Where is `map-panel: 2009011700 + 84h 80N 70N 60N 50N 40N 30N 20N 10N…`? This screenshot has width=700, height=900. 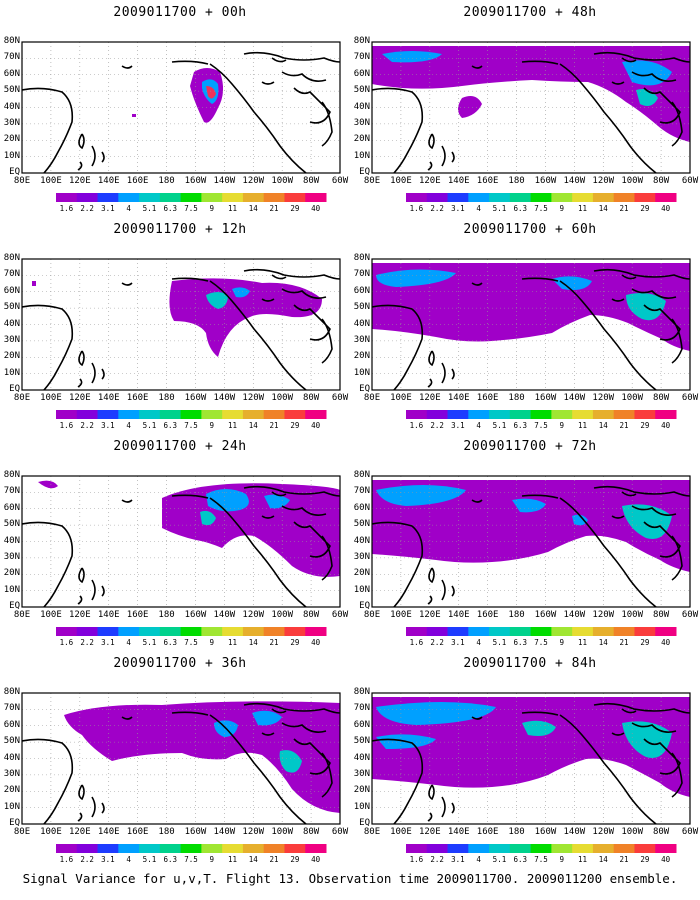
map-panel: 2009011700 + 84h 80N 70N 60N 50N 40N 30N 20N 10N… is located at coordinates (527, 763).